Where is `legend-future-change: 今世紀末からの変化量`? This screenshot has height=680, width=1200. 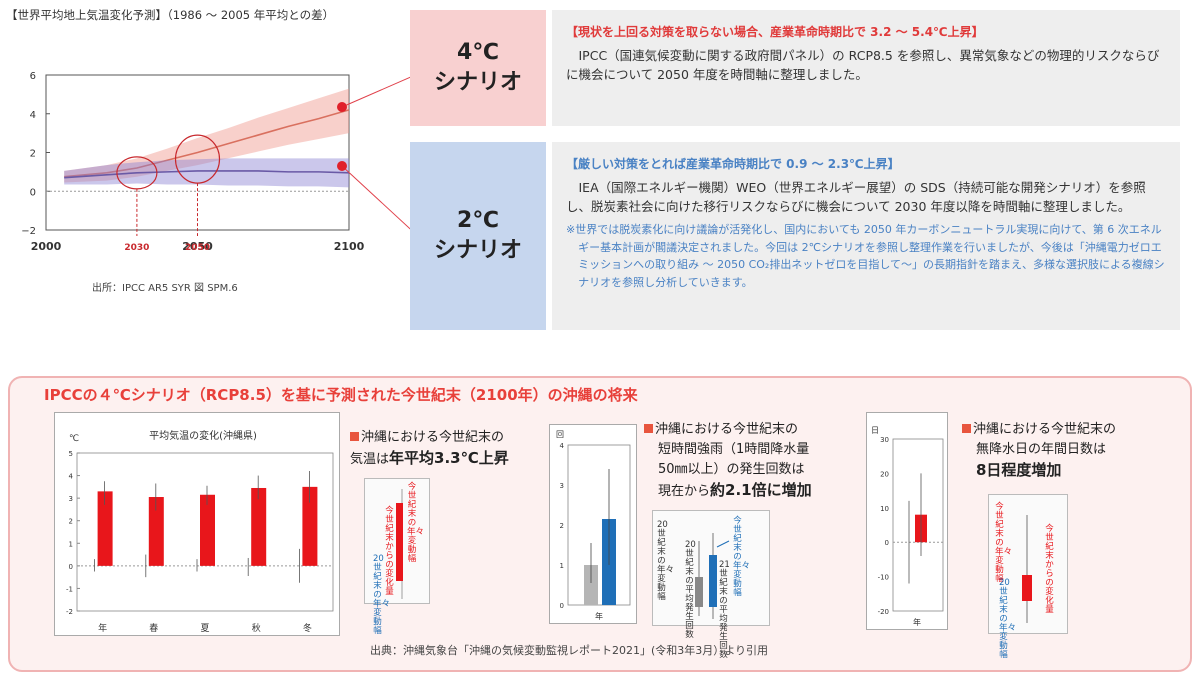
legend-future-change: 今世紀末からの変化量 is located at coordinates (389, 551).